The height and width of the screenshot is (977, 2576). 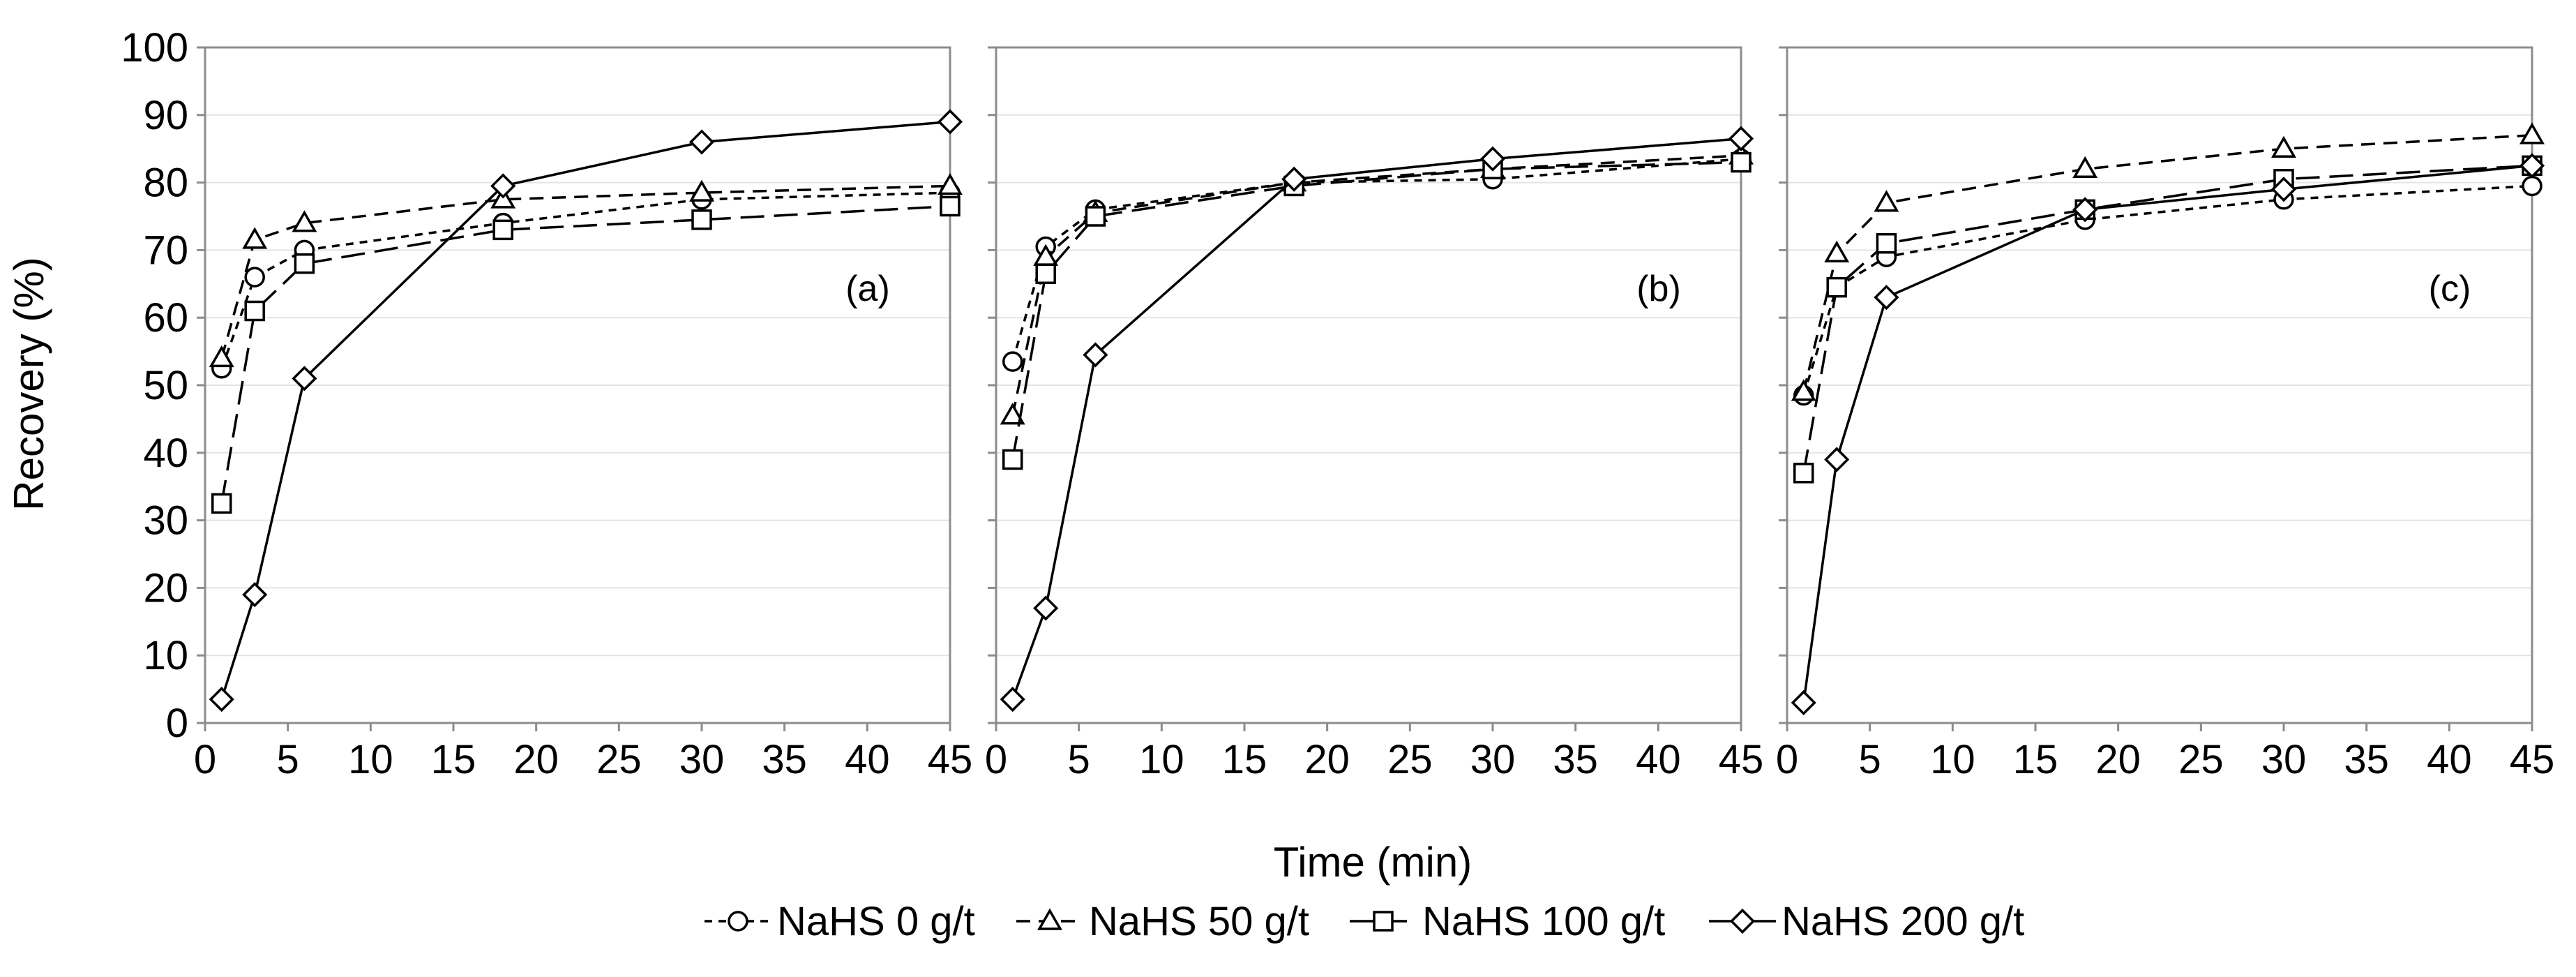 I want to click on panel-a-series-nahs-50-g-t, so click(x=586, y=270).